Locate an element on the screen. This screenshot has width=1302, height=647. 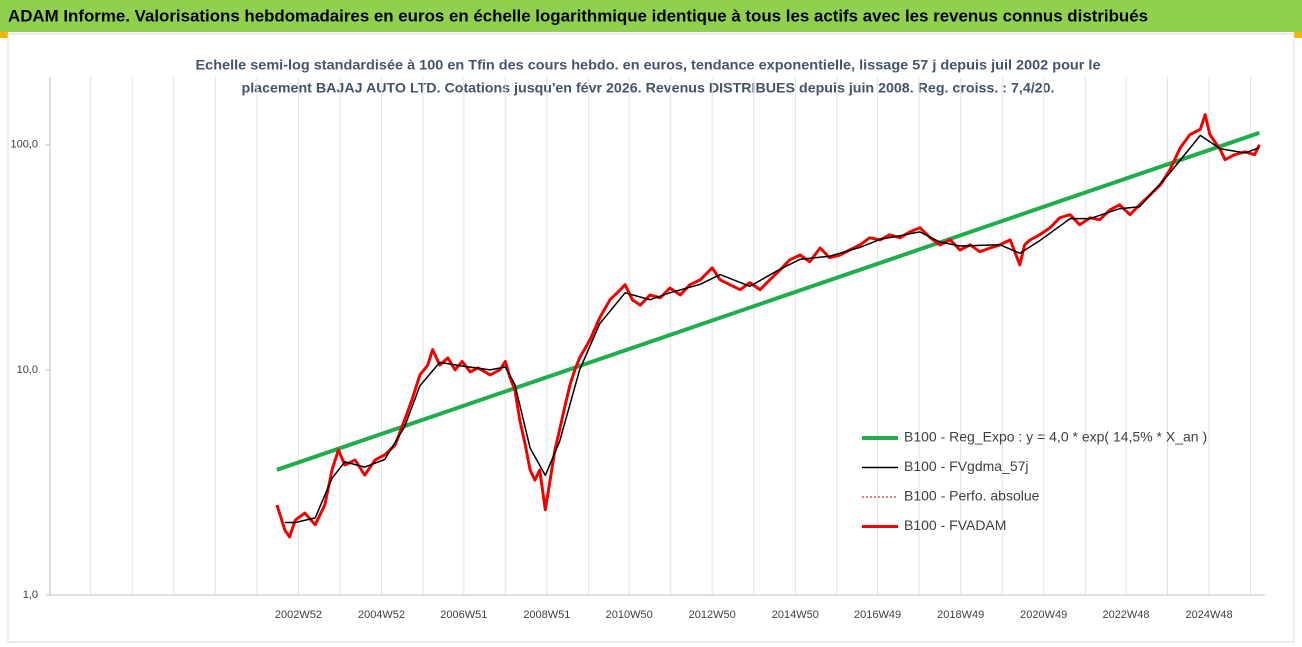
x-tick-label: 2006W51 is located at coordinates (463, 615).